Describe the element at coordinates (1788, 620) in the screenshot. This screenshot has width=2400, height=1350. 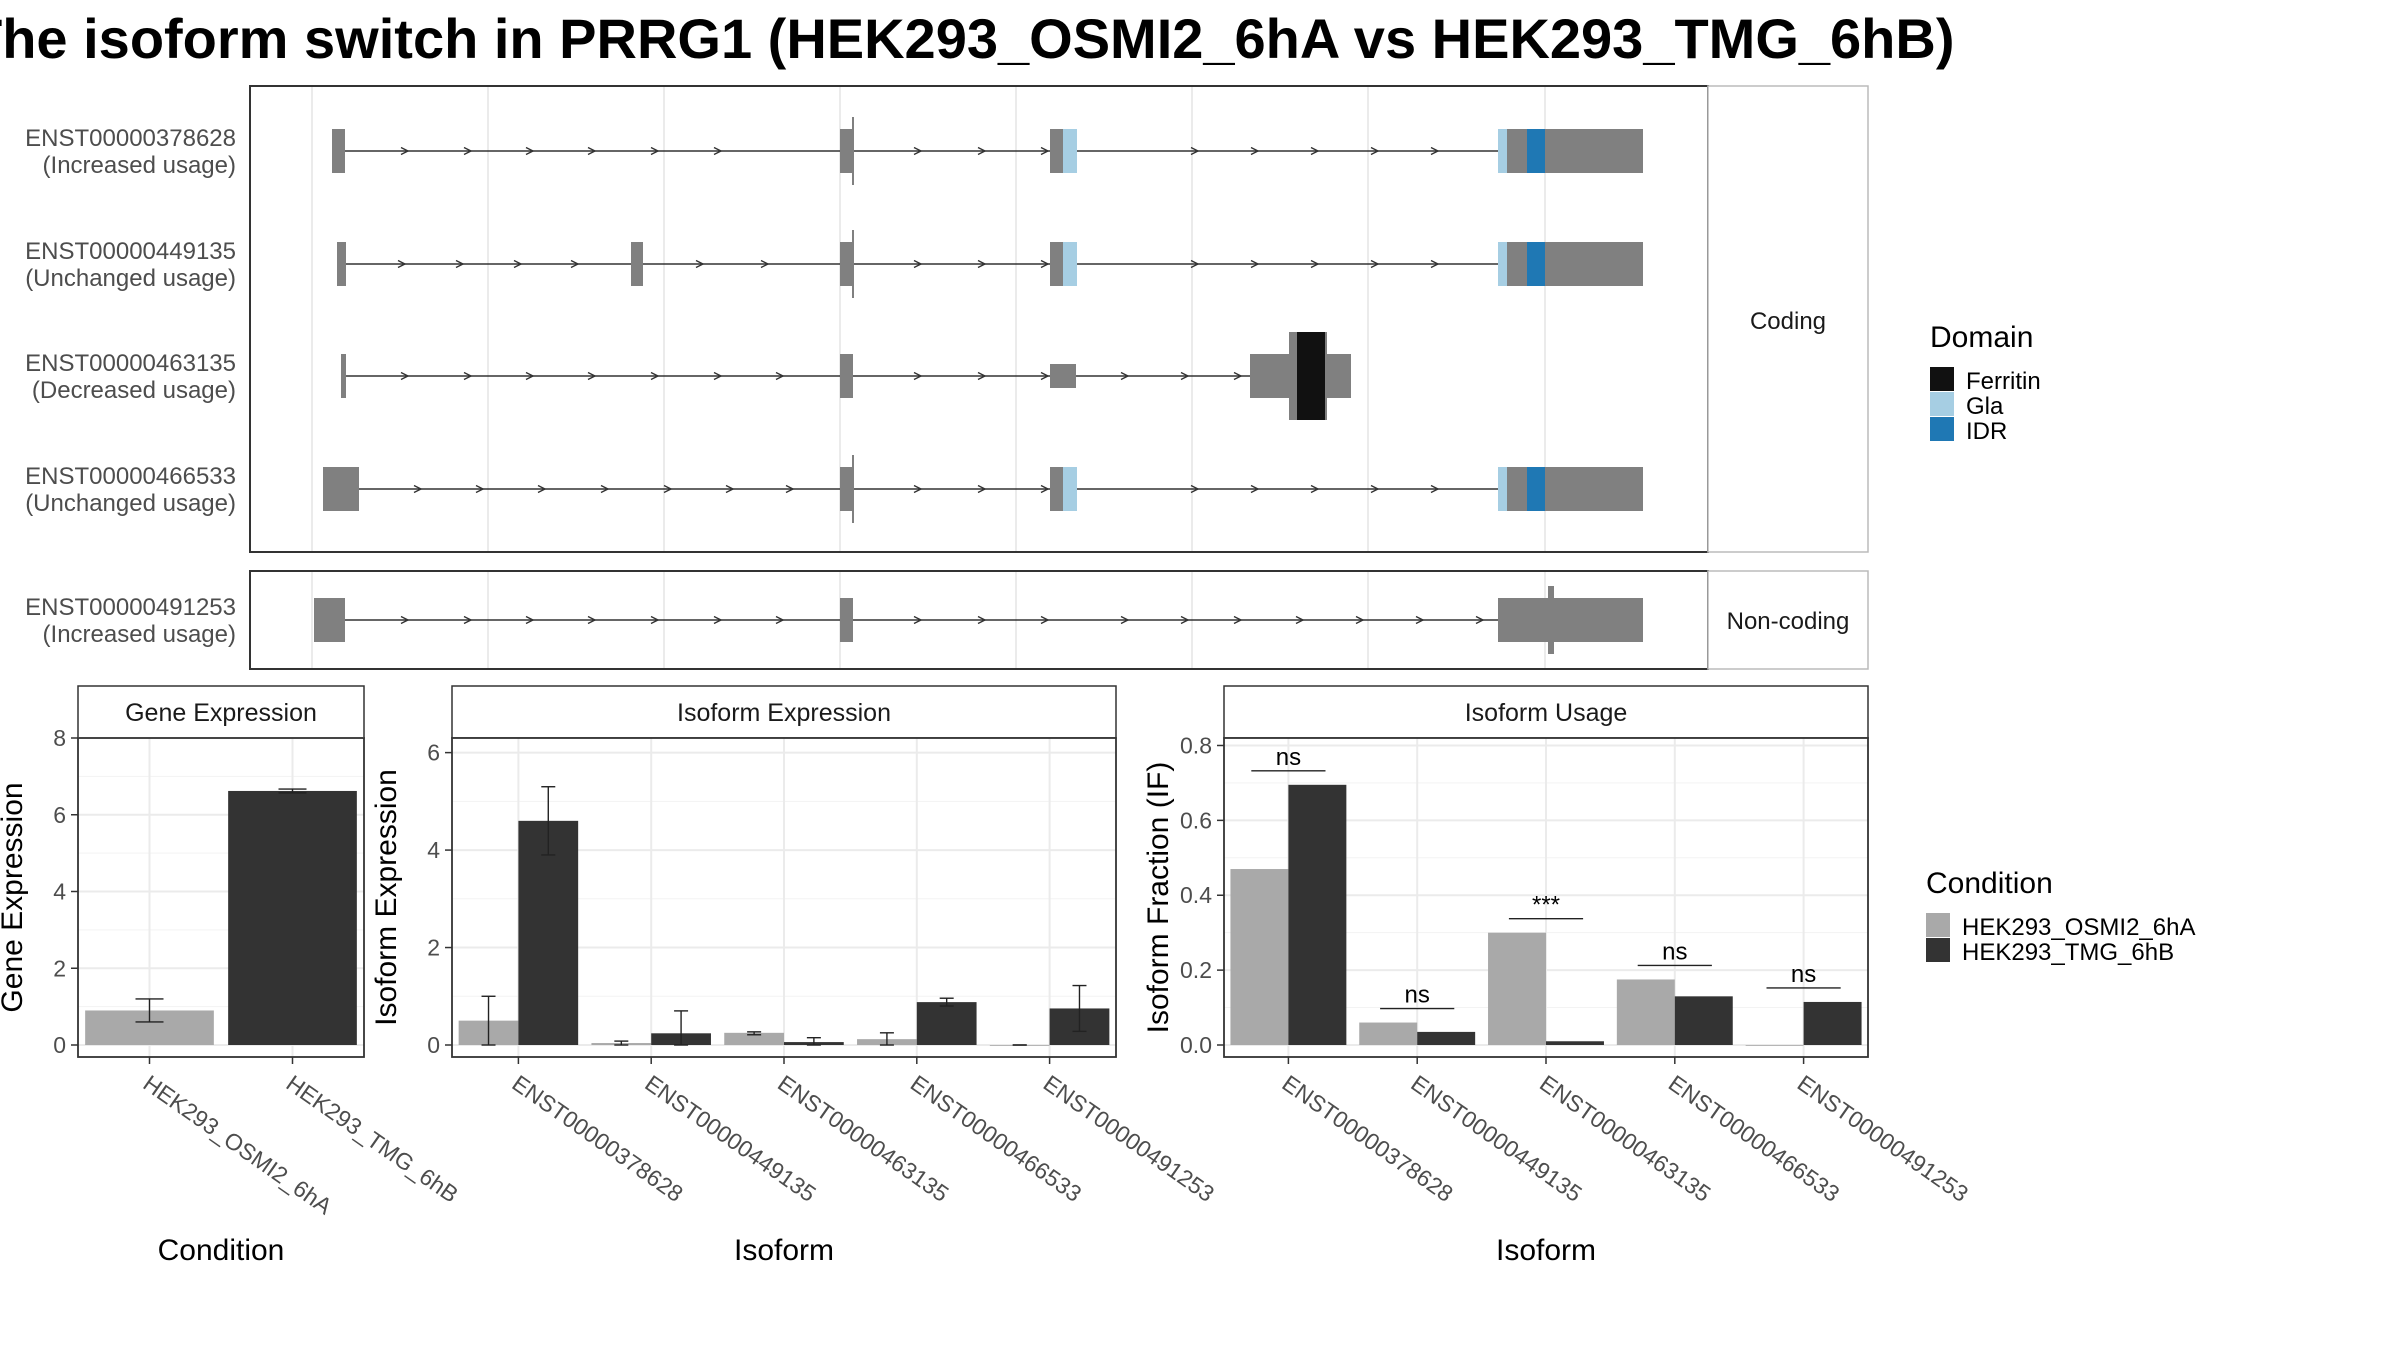
I see `noncoding-strip` at that location.